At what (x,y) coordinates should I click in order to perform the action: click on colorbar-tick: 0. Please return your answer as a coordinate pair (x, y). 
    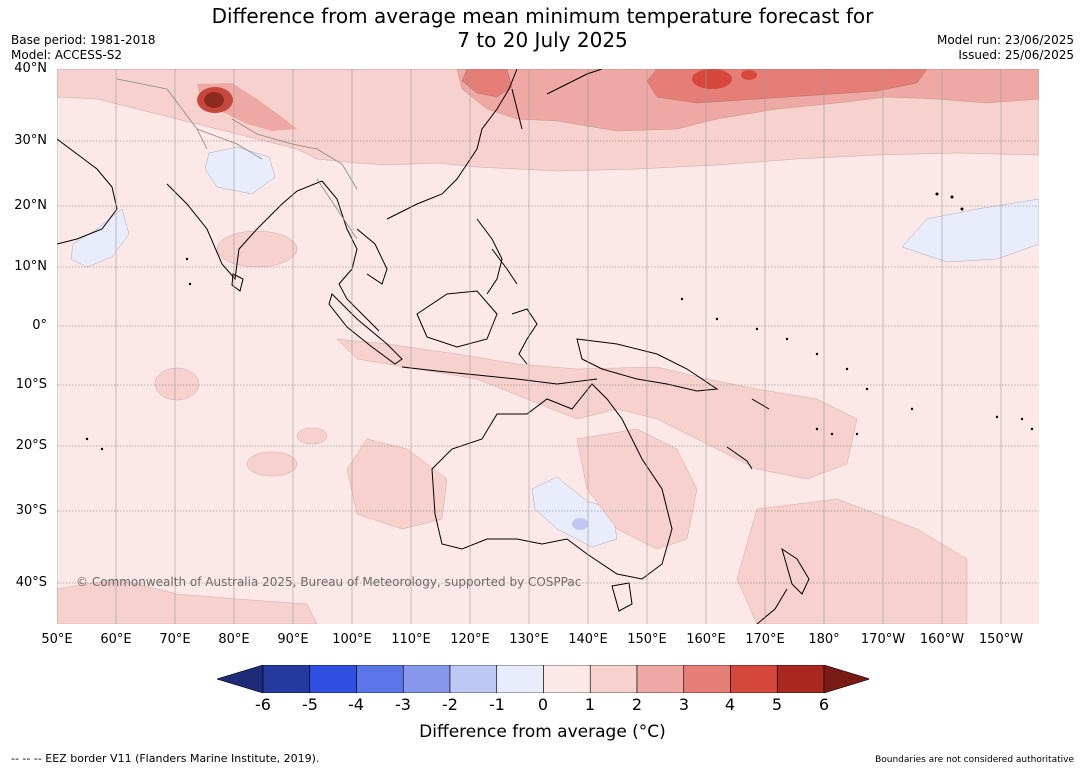
    Looking at the image, I should click on (543, 704).